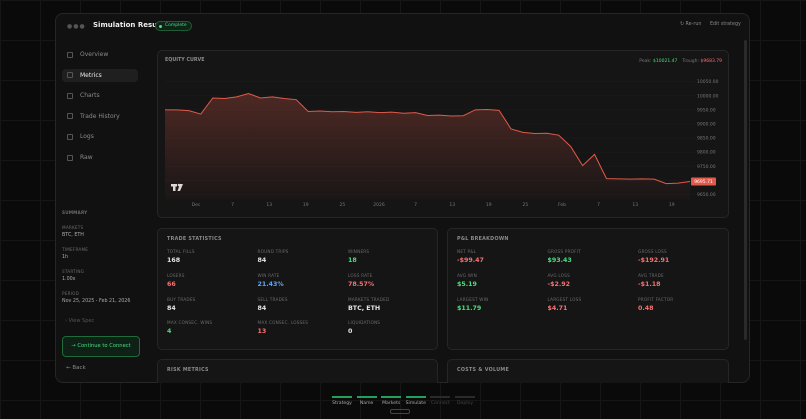  Describe the element at coordinates (176, 275) in the screenshot. I see `stat-label: LOSERS` at that location.